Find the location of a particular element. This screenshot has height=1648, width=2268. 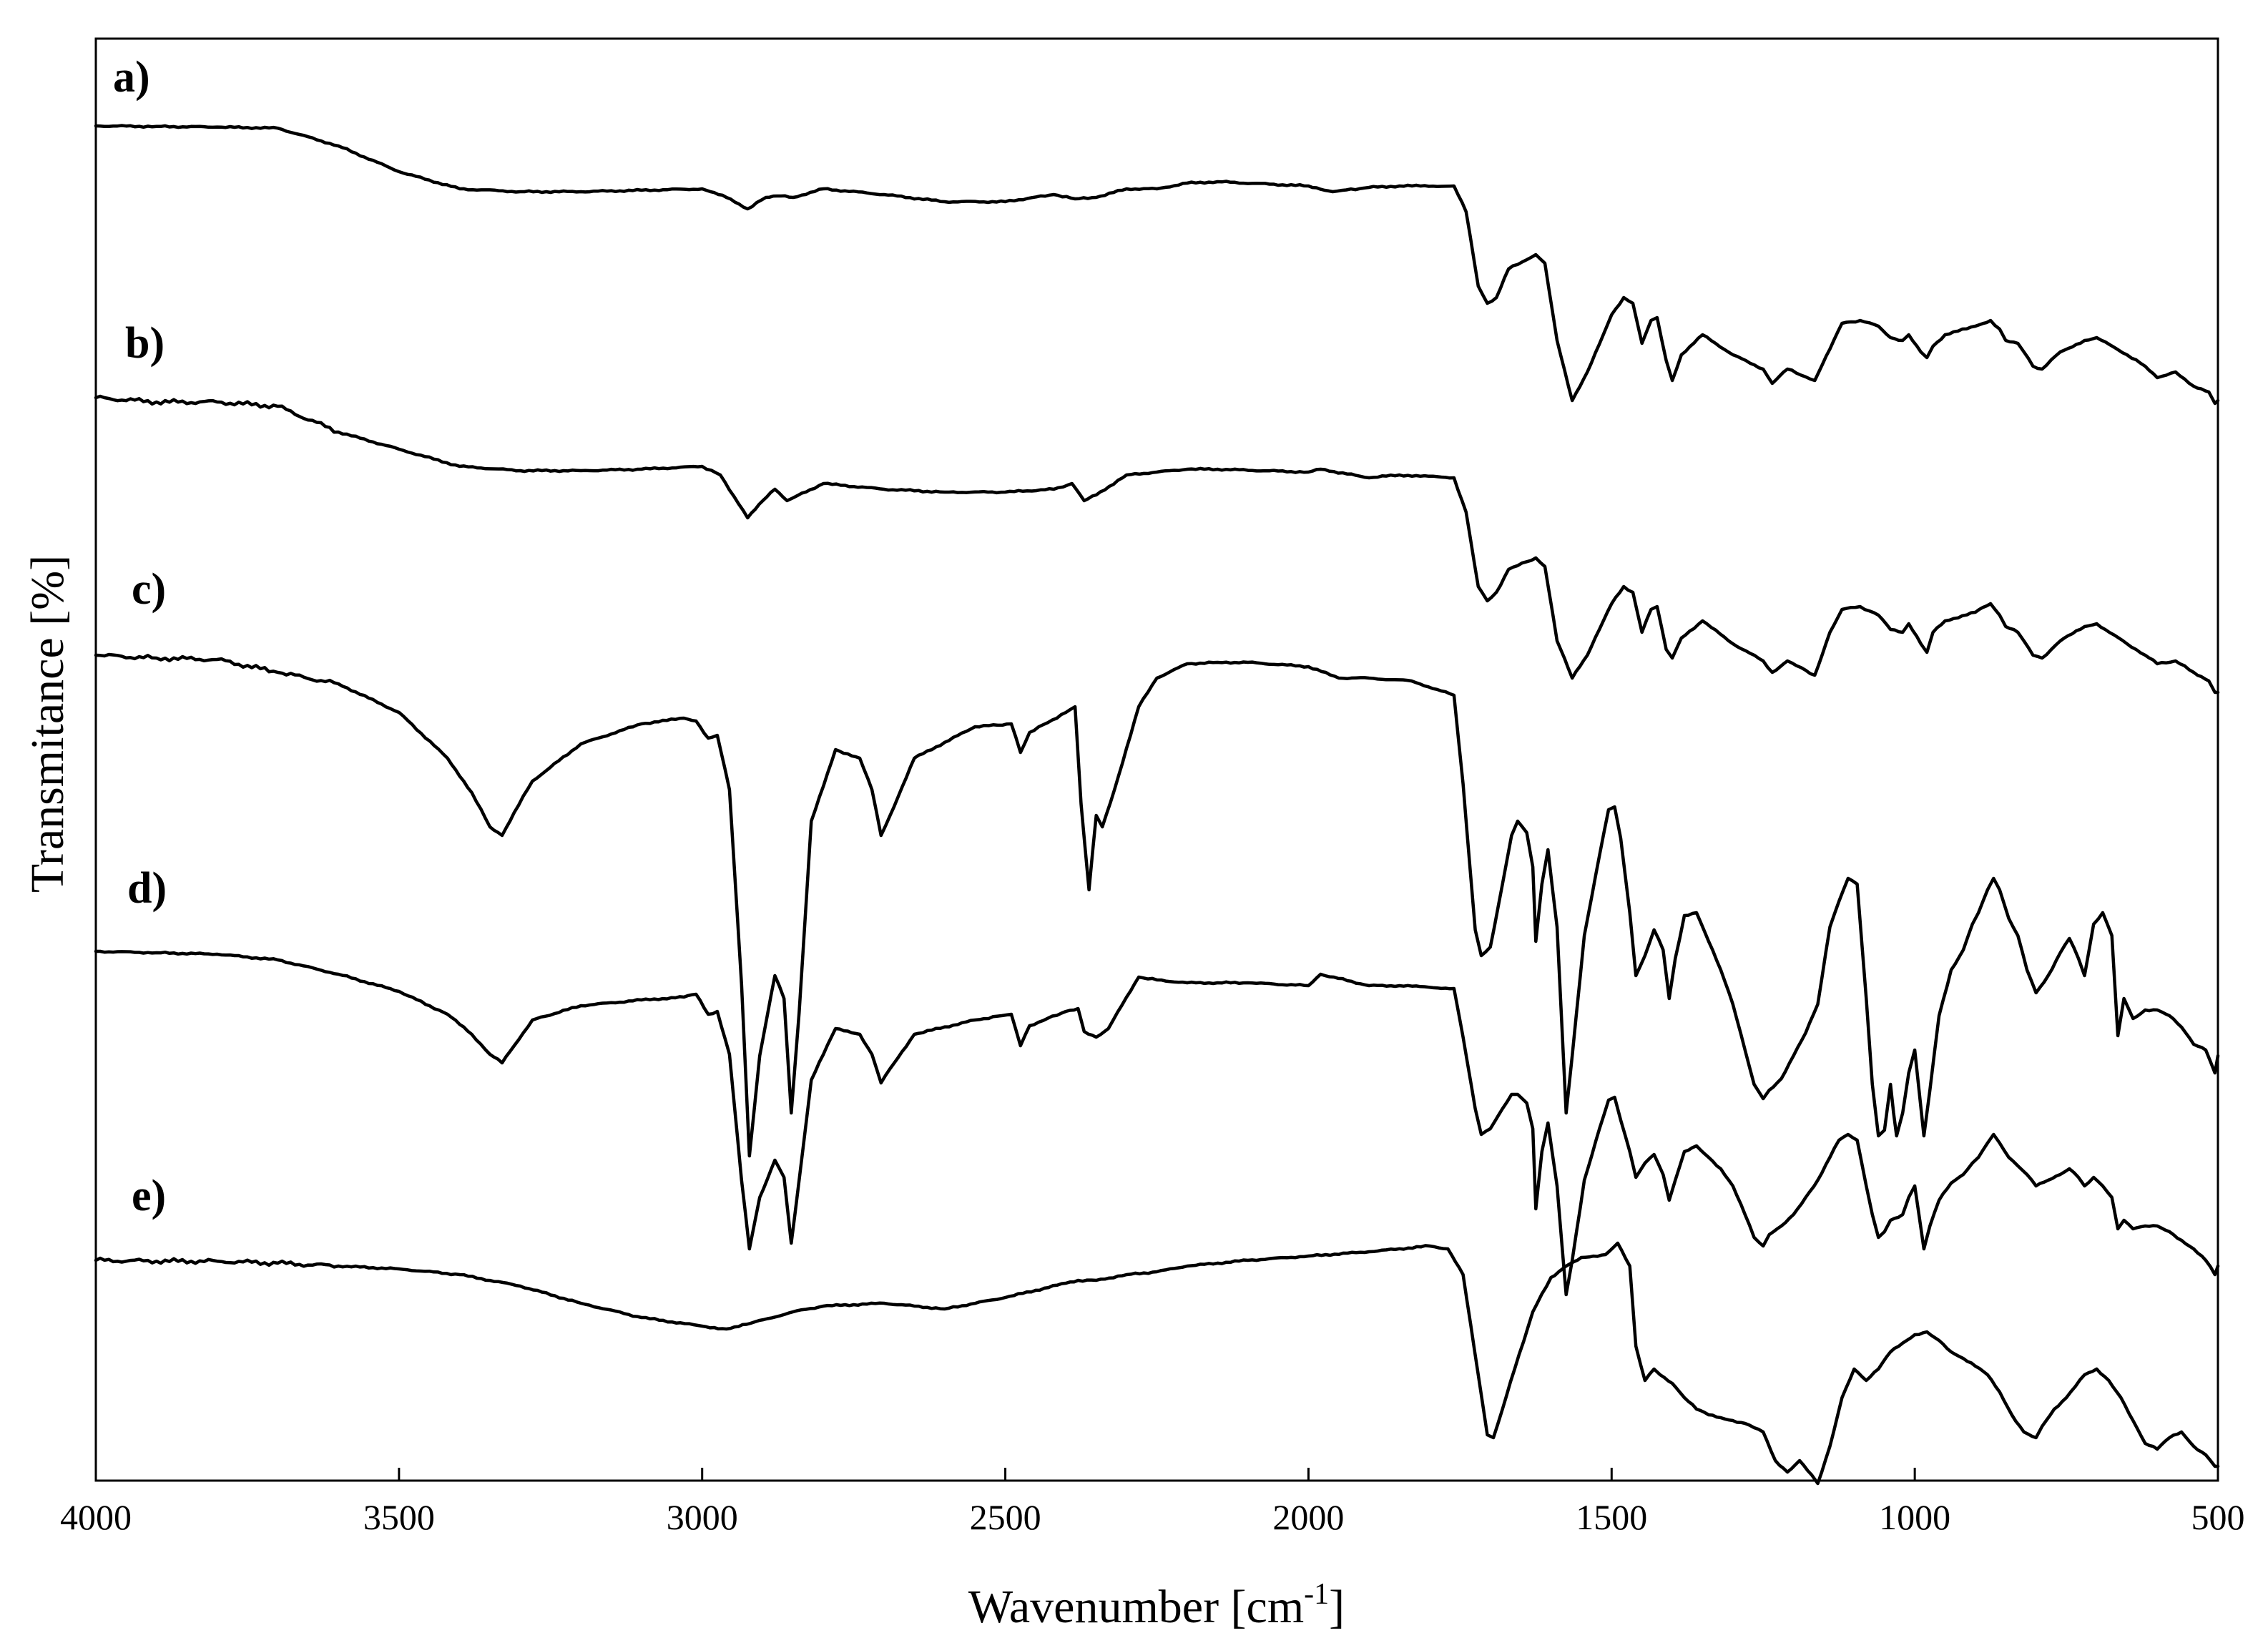

series-label-4: d) is located at coordinates (147, 888).